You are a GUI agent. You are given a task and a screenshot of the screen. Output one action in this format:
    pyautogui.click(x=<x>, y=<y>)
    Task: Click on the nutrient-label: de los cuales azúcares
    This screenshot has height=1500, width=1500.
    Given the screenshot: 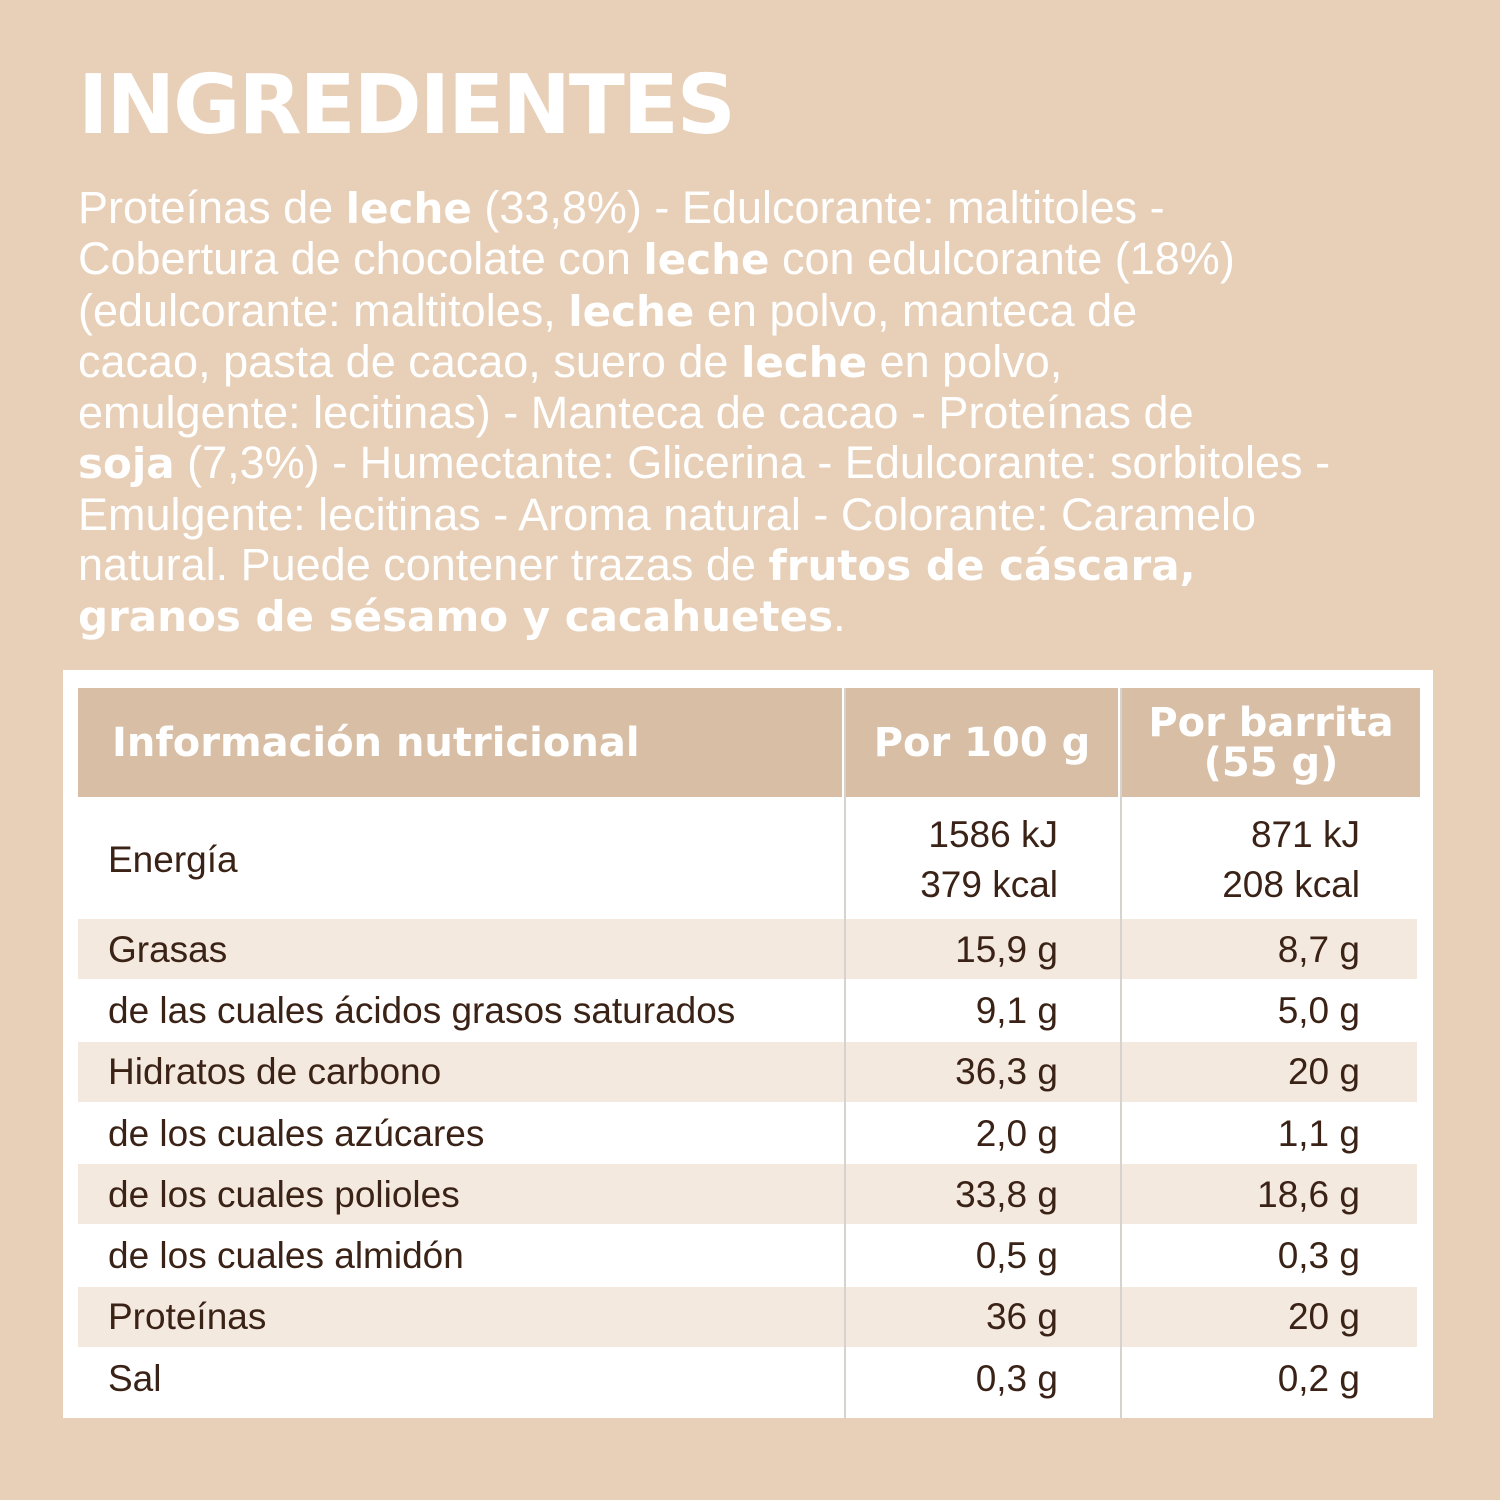 What is the action you would take?
    pyautogui.click(x=460, y=1133)
    